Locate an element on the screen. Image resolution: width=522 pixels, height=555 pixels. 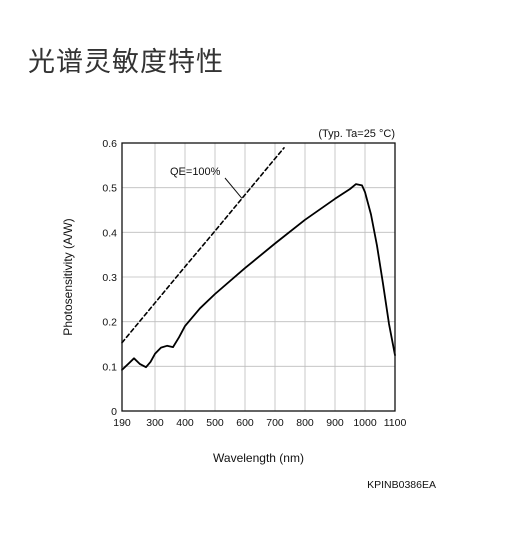
page-title: 光谱灵敏度特性 is located at coordinates (126, 62).